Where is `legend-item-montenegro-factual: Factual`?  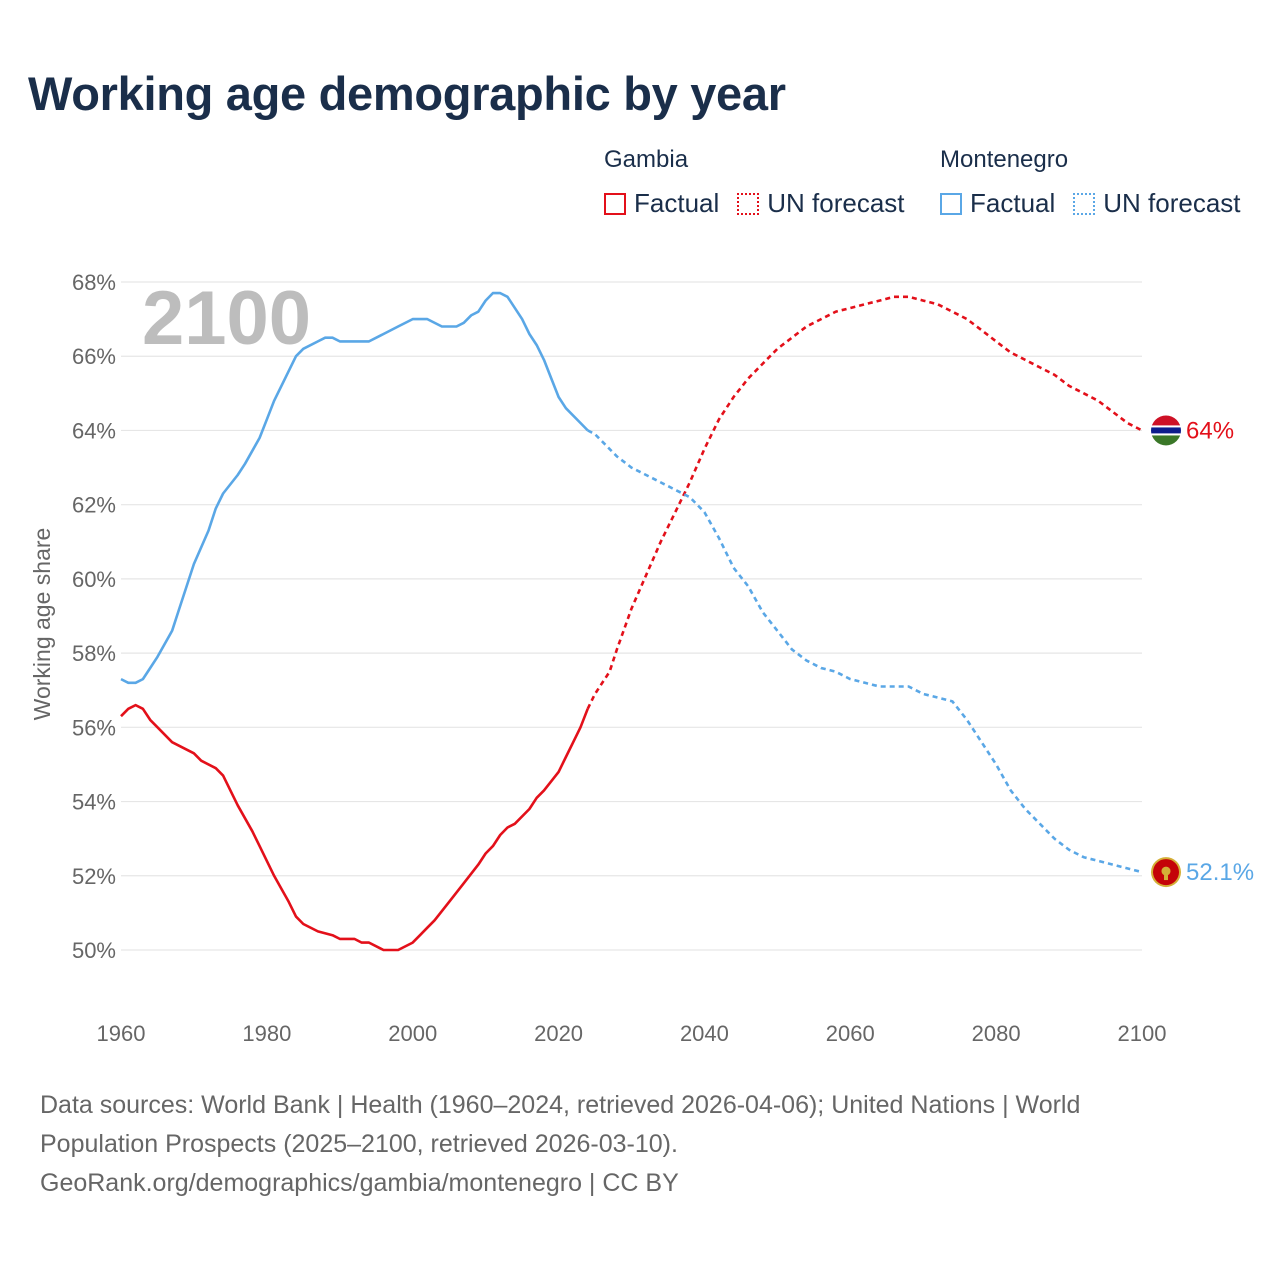
legend-item-montenegro-factual: Factual is located at coordinates (997, 203).